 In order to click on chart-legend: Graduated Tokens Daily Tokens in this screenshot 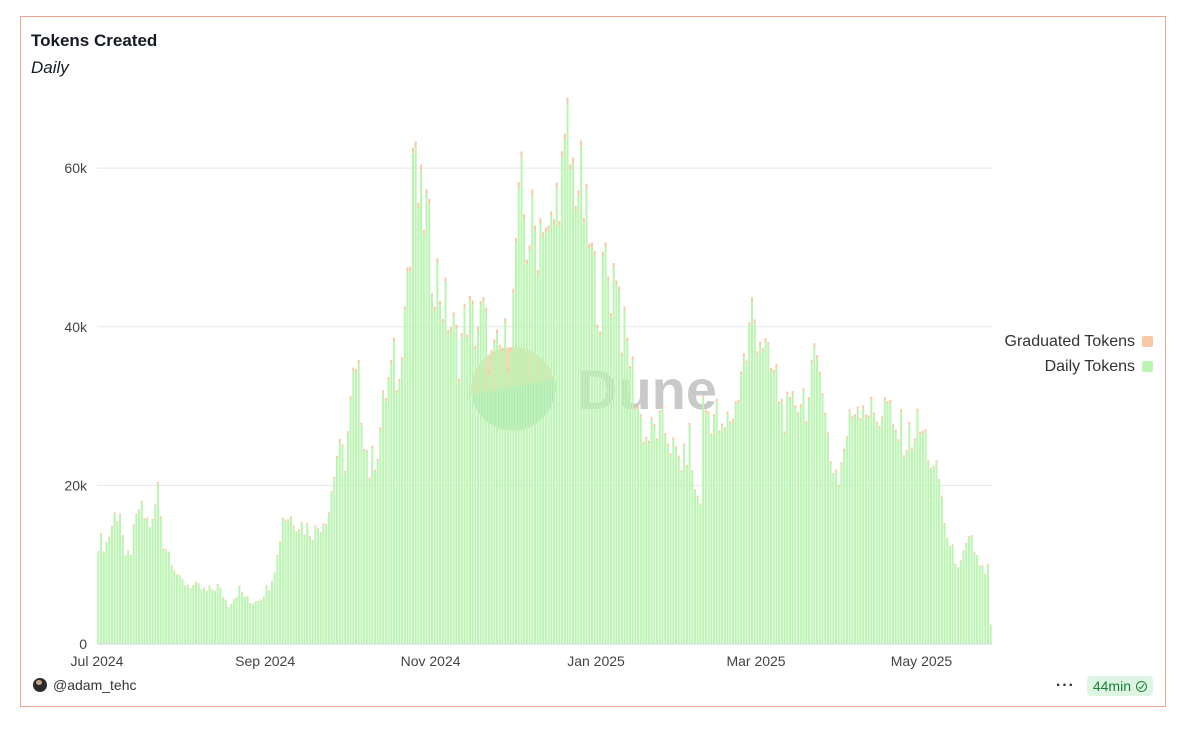, I will do `click(1079, 354)`.